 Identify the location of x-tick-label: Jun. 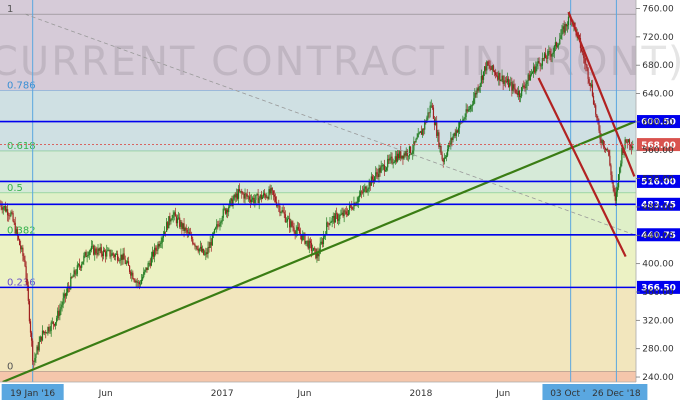
(303, 394).